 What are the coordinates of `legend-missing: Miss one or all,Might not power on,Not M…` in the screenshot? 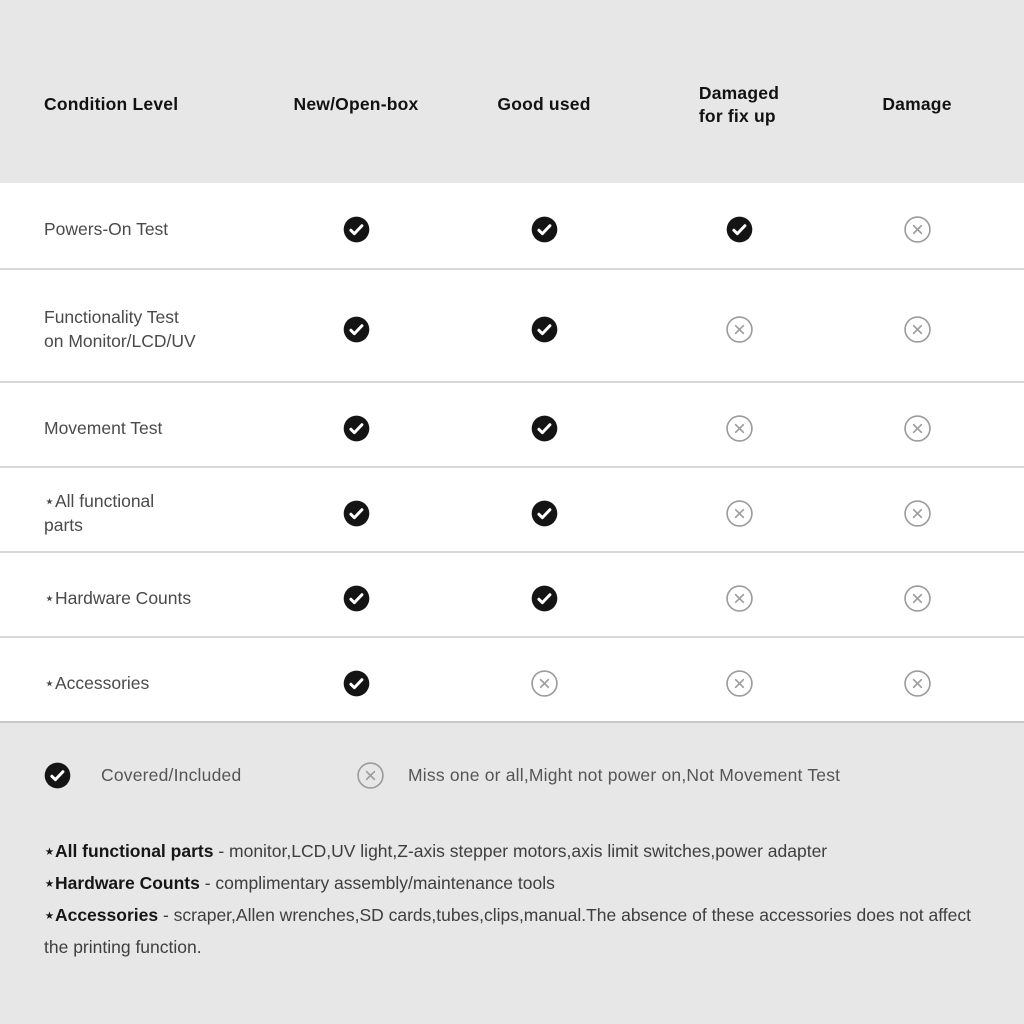 It's located at (598, 775).